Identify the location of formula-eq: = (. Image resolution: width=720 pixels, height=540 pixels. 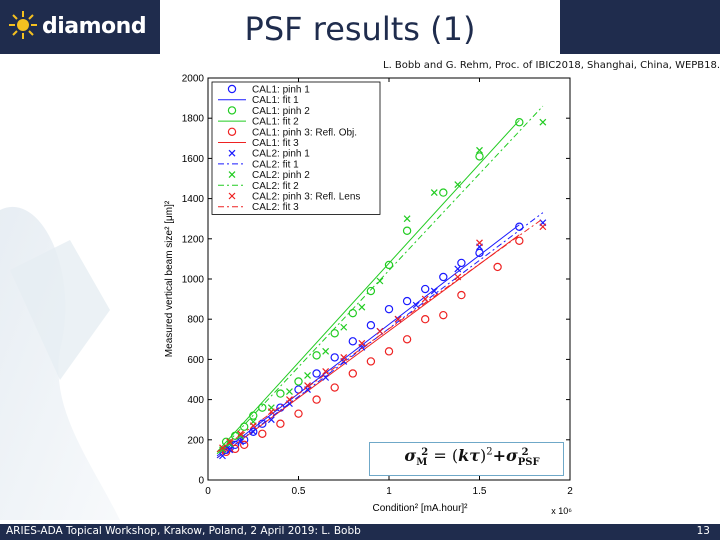
(443, 455).